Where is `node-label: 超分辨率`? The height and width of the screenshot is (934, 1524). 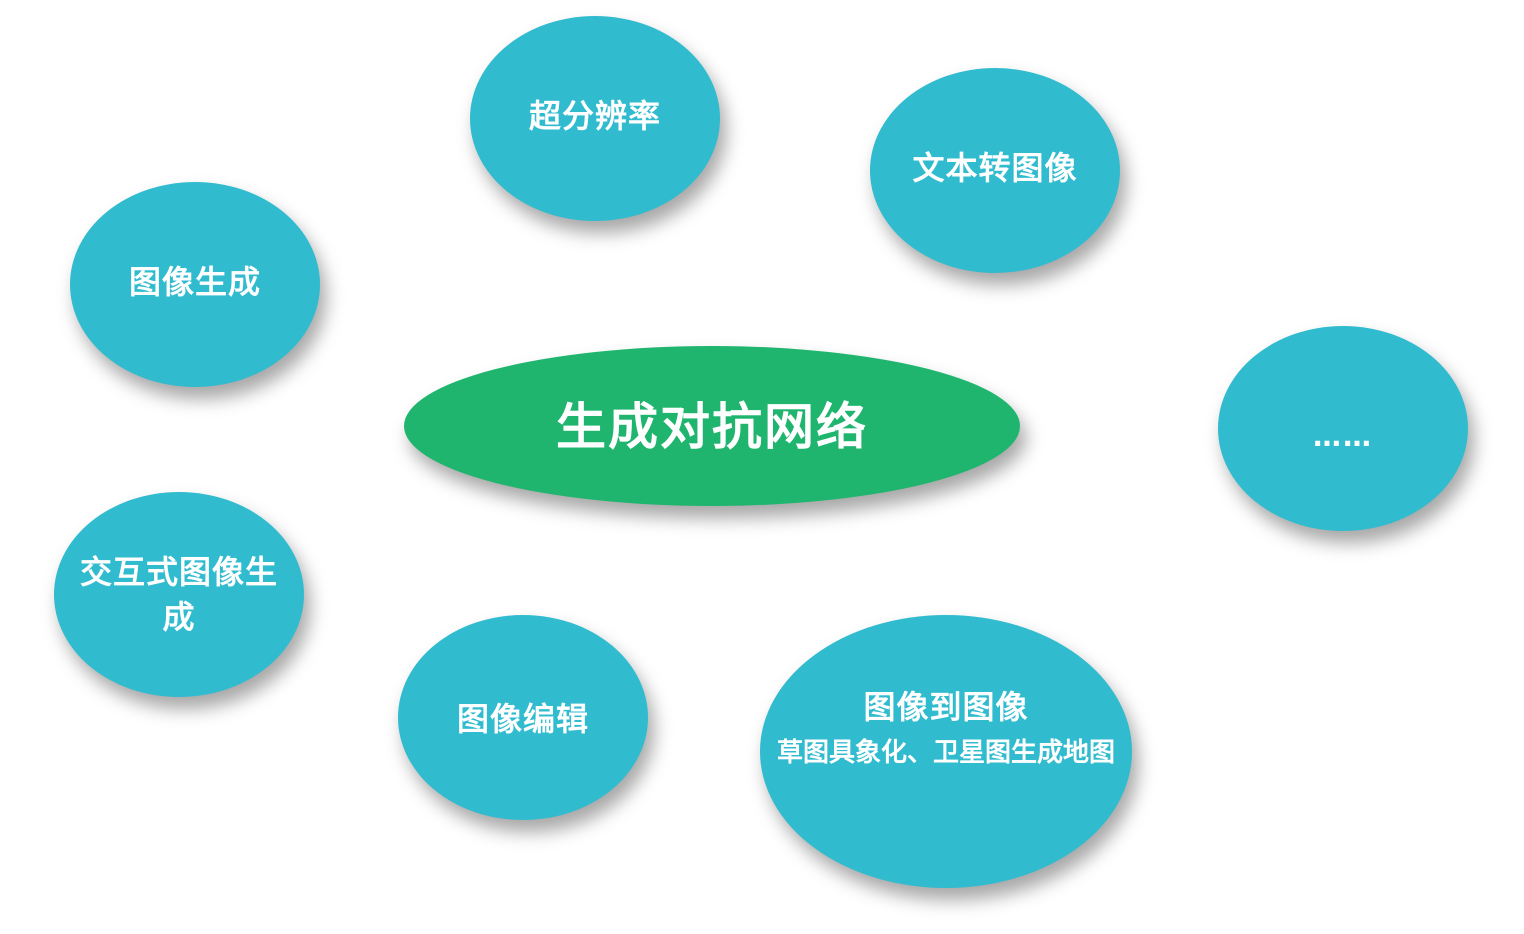 node-label: 超分辨率 is located at coordinates (594, 115).